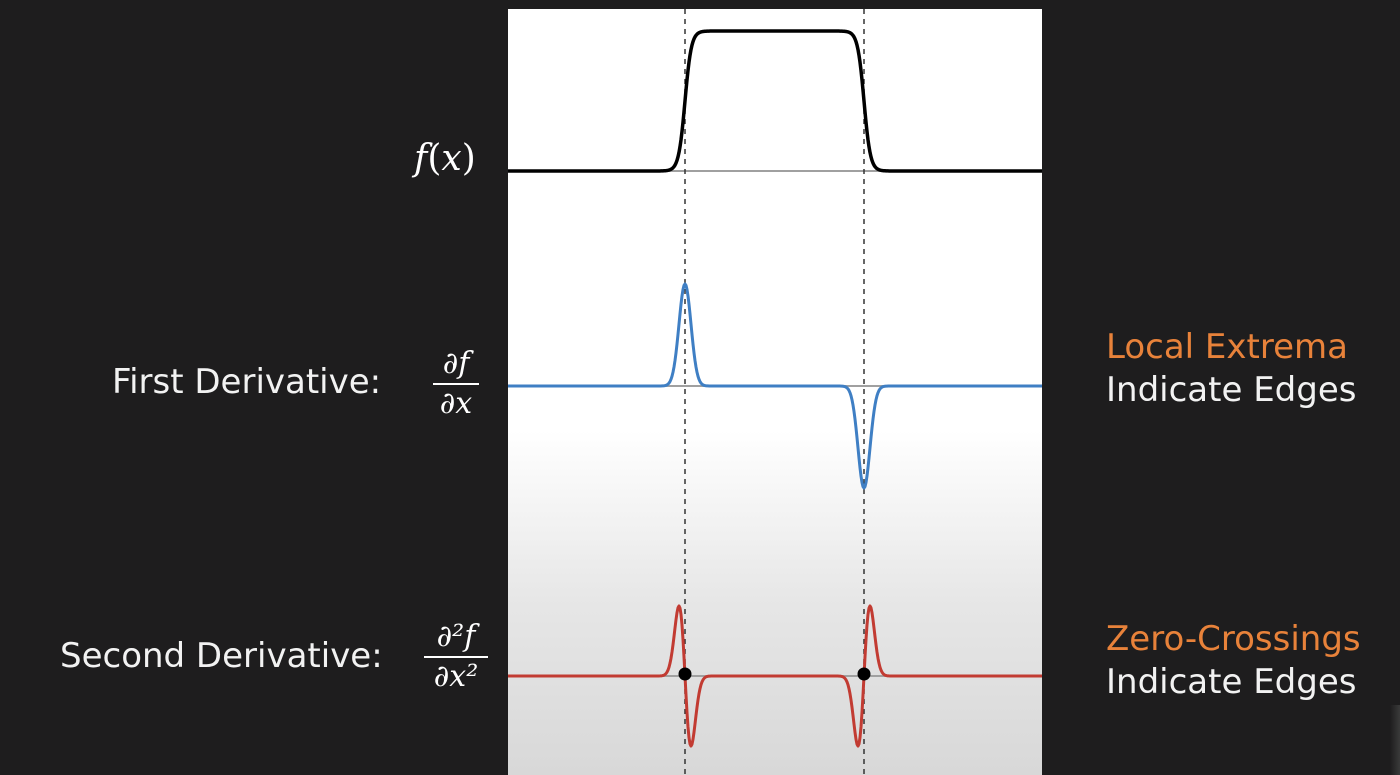 The image size is (1400, 775). I want to click on first-derivative-numerator: ∂f, so click(456, 363).